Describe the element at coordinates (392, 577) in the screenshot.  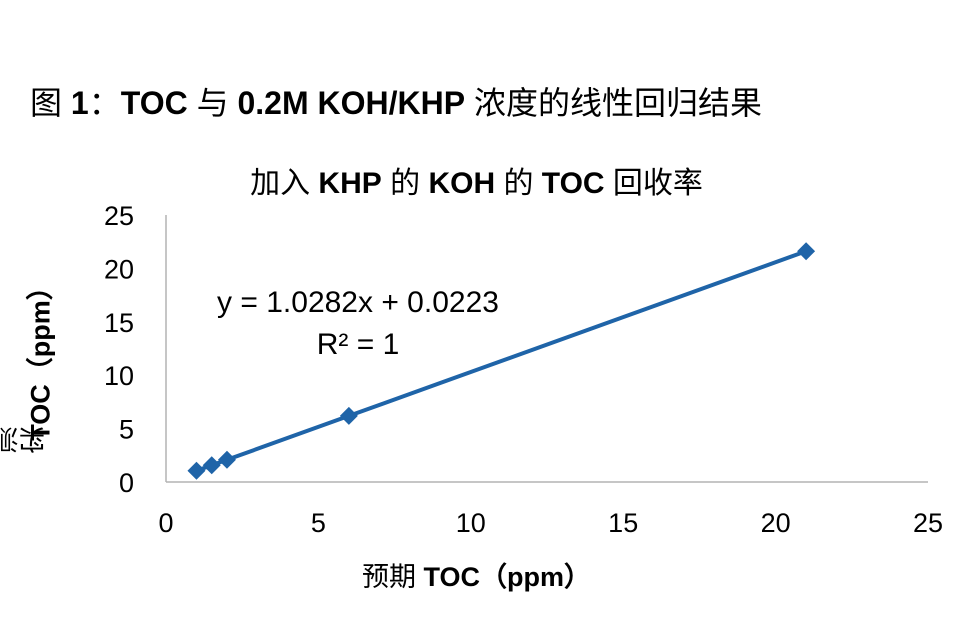
I see `x-axis-label-part-1: 预期` at that location.